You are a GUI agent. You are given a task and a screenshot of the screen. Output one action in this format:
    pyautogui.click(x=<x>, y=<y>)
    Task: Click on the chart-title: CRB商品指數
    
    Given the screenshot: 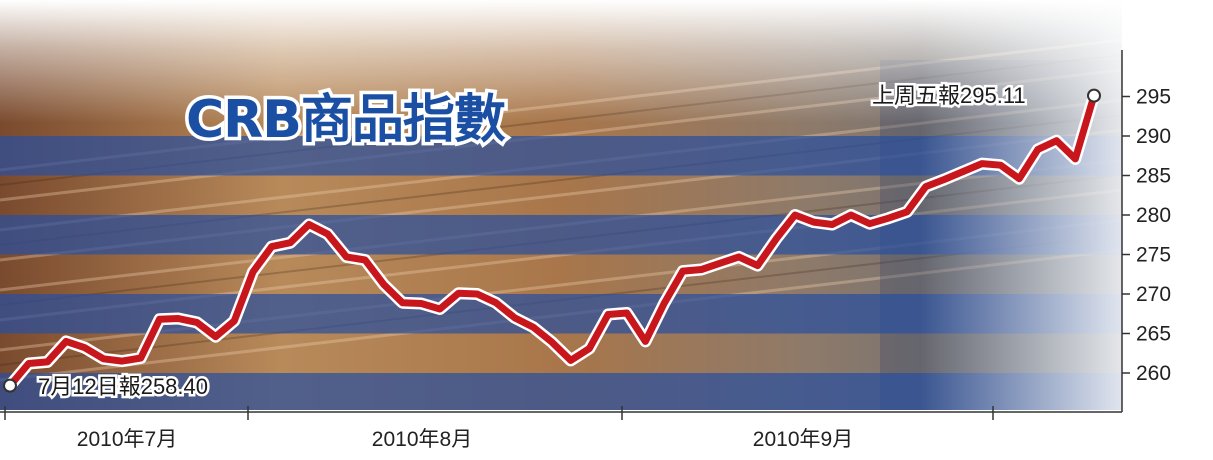 What is the action you would take?
    pyautogui.click(x=346, y=120)
    